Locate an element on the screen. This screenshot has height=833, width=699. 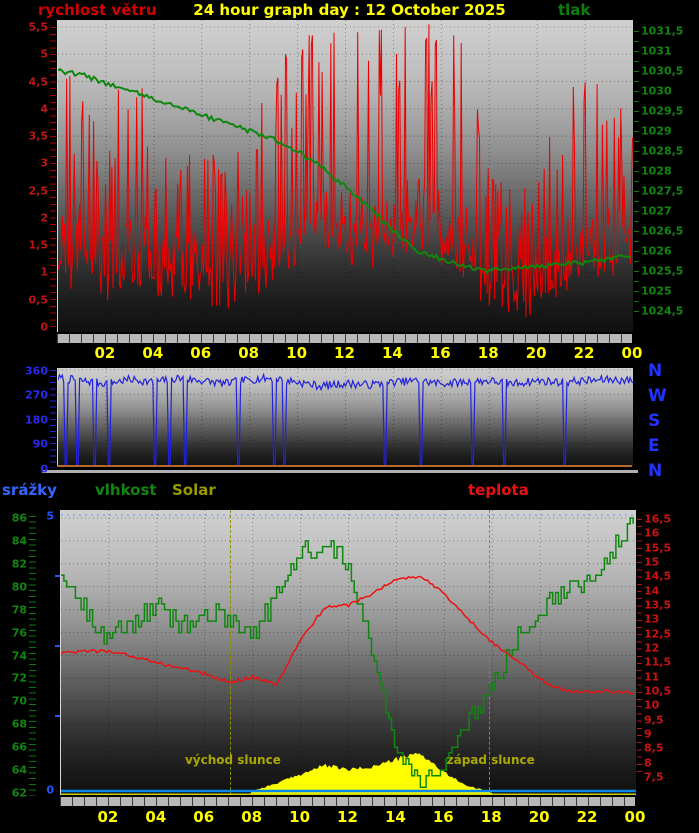
axis-tick-label: 1031,5 is located at coordinates (662, 31).